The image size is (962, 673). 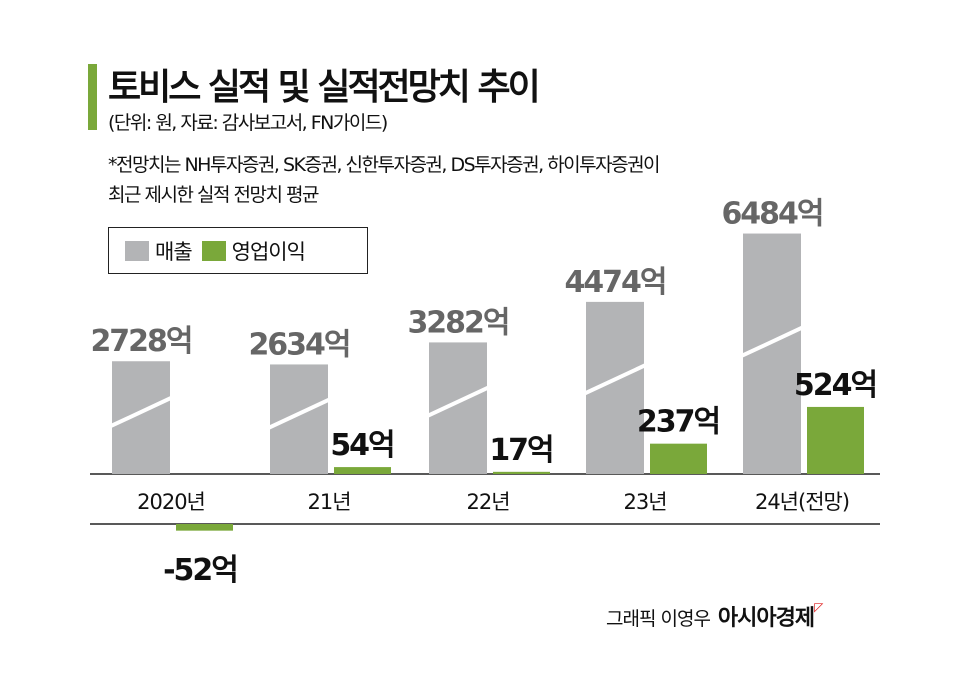 I want to click on x-tick-label: 21년, so click(x=328, y=502).